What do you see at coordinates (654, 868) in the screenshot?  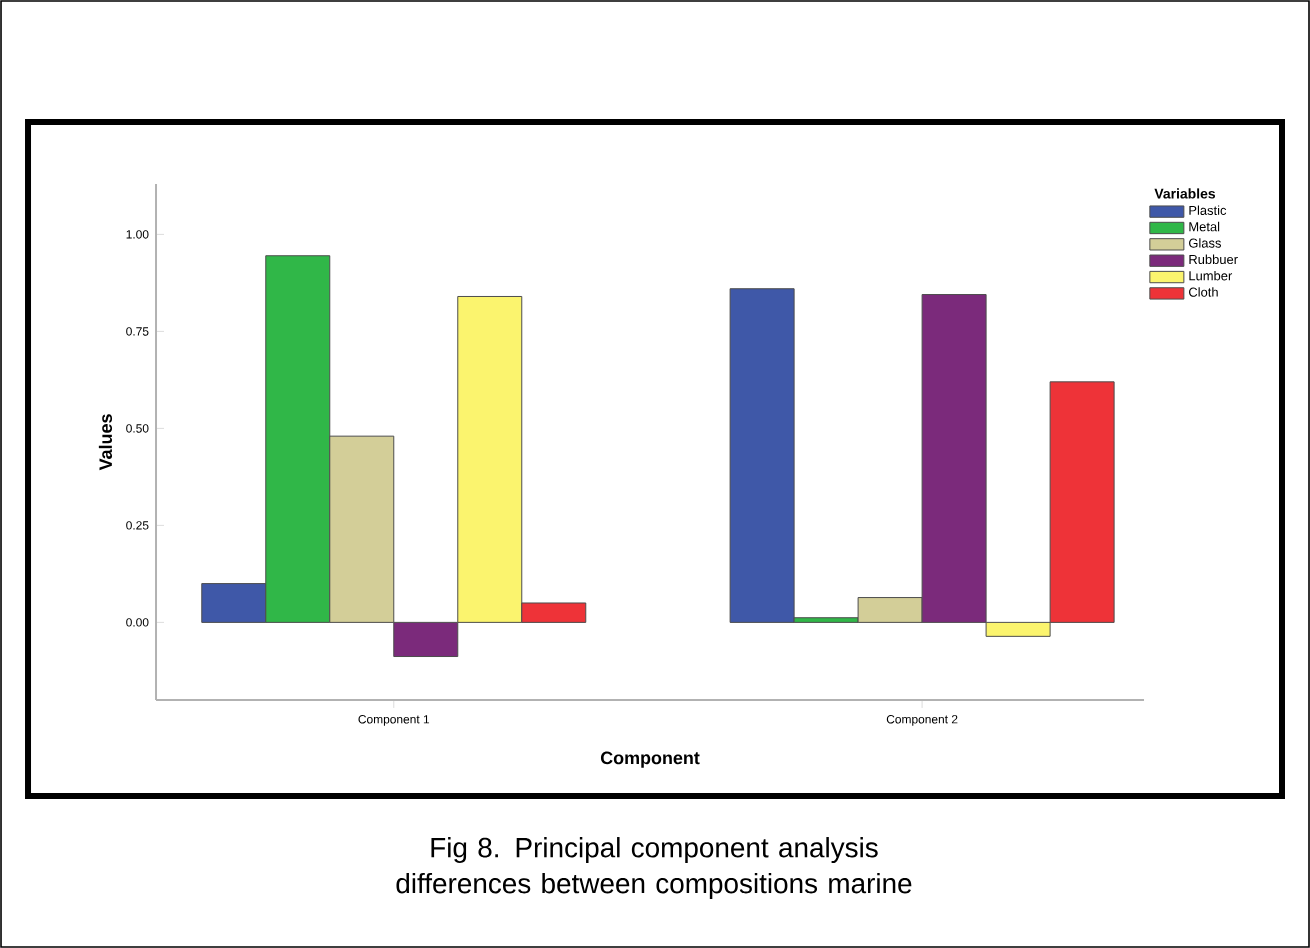 I see `caption: Fig 8. Principal component analysis differences between compositions marine` at bounding box center [654, 868].